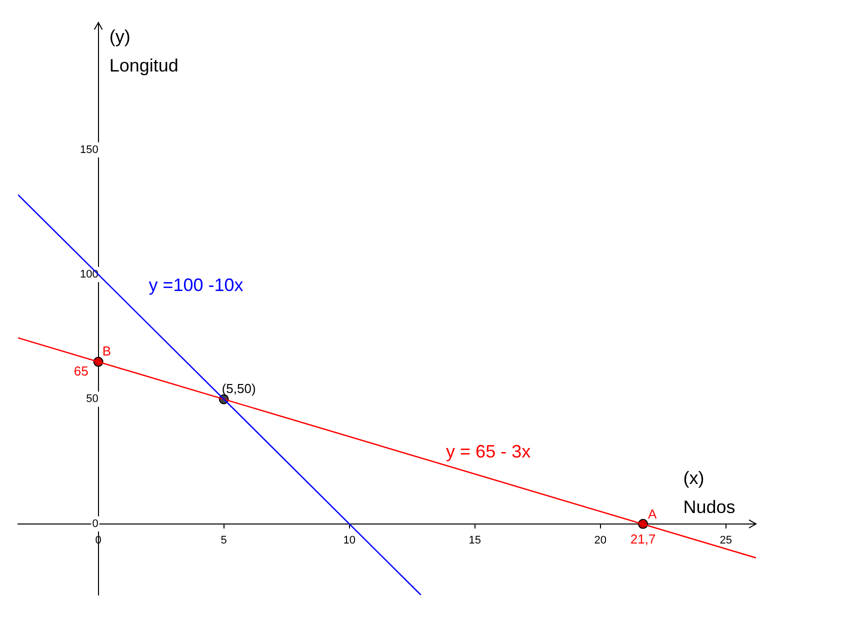  What do you see at coordinates (89, 274) in the screenshot?
I see `y-tick-label: 100` at bounding box center [89, 274].